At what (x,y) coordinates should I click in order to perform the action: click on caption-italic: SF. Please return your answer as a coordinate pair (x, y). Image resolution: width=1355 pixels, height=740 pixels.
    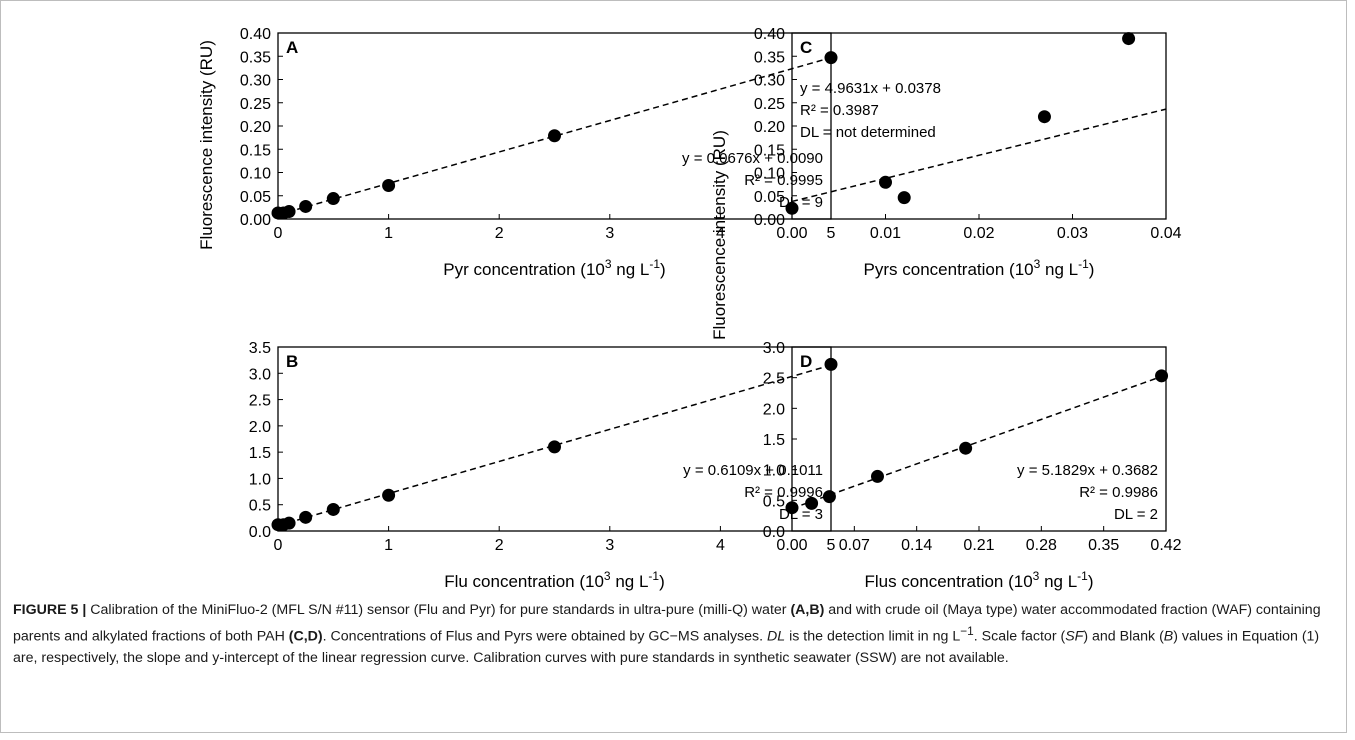
    Looking at the image, I should click on (1074, 636).